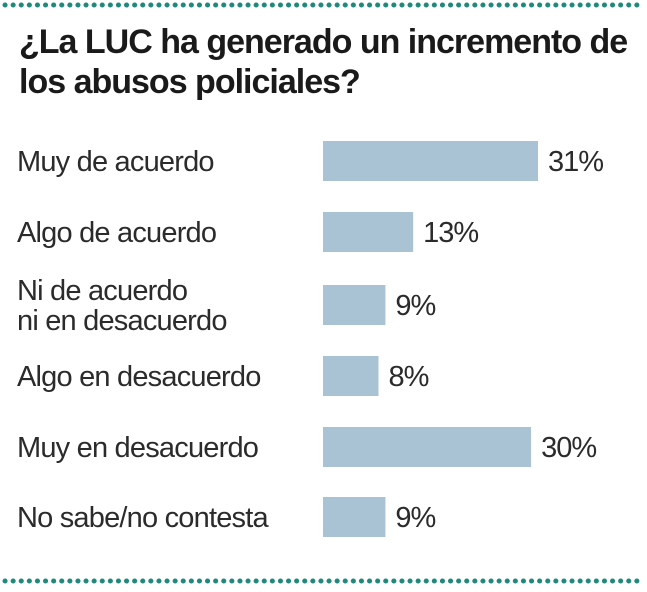 The height and width of the screenshot is (592, 647). I want to click on category-label-2-line-1: ni en desacuerdo, so click(122, 321).